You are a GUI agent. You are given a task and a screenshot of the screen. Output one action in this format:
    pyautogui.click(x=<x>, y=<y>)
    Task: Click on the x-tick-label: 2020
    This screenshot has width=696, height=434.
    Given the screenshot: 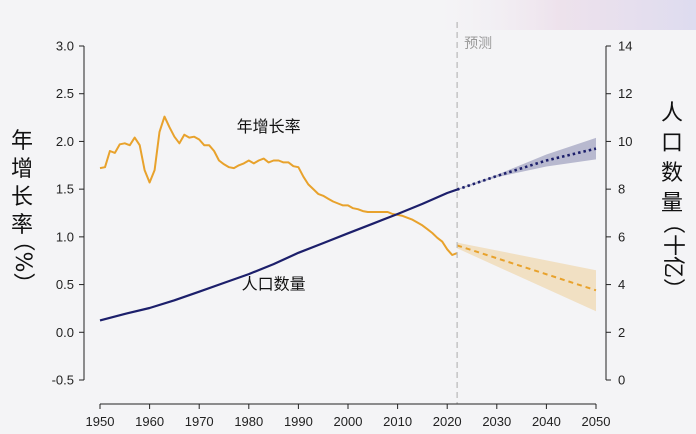 What is the action you would take?
    pyautogui.click(x=447, y=421)
    